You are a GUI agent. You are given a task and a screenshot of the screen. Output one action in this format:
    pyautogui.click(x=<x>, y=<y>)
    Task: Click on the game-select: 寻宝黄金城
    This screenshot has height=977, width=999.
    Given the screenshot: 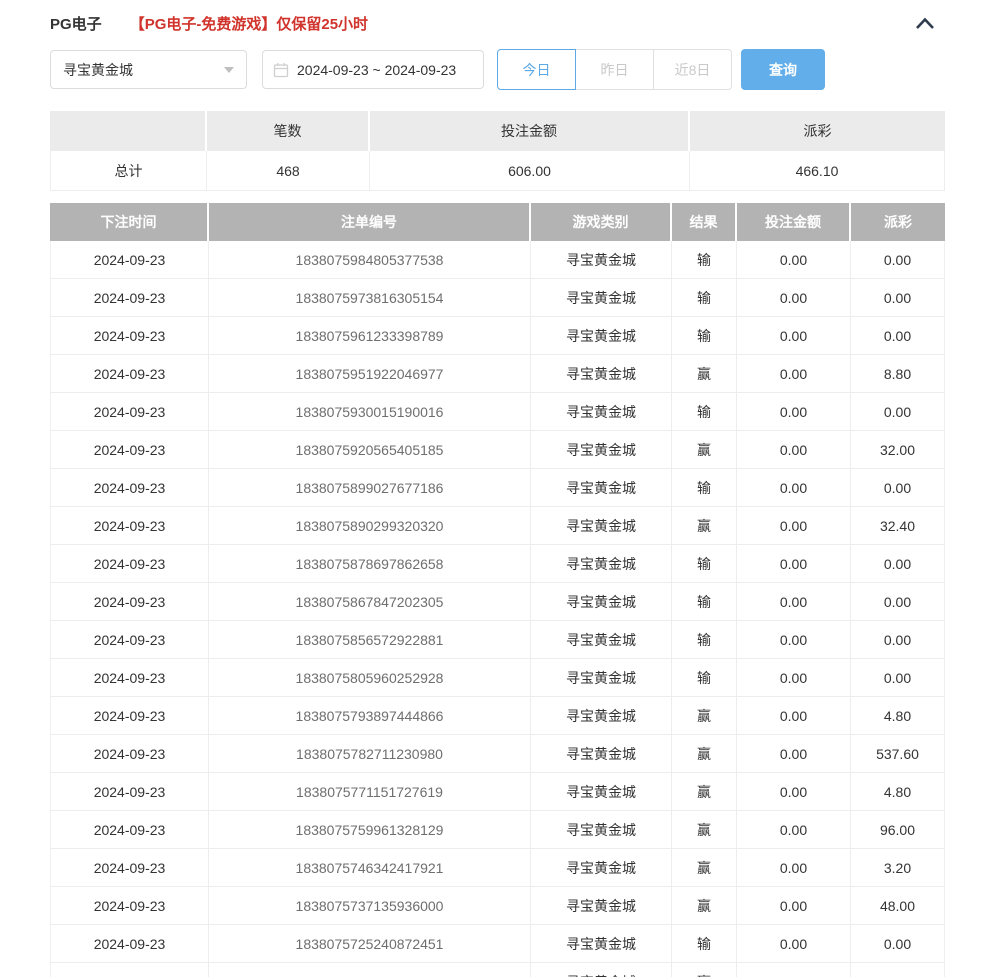 What is the action you would take?
    pyautogui.click(x=148, y=69)
    